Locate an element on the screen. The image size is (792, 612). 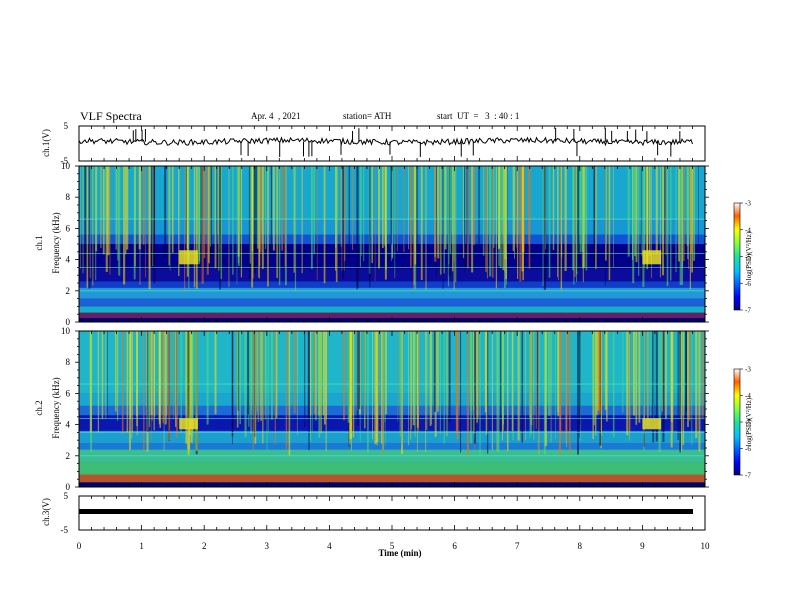
waveform-ch3-ylabel: ch.3(V) is located at coordinates (46, 512).